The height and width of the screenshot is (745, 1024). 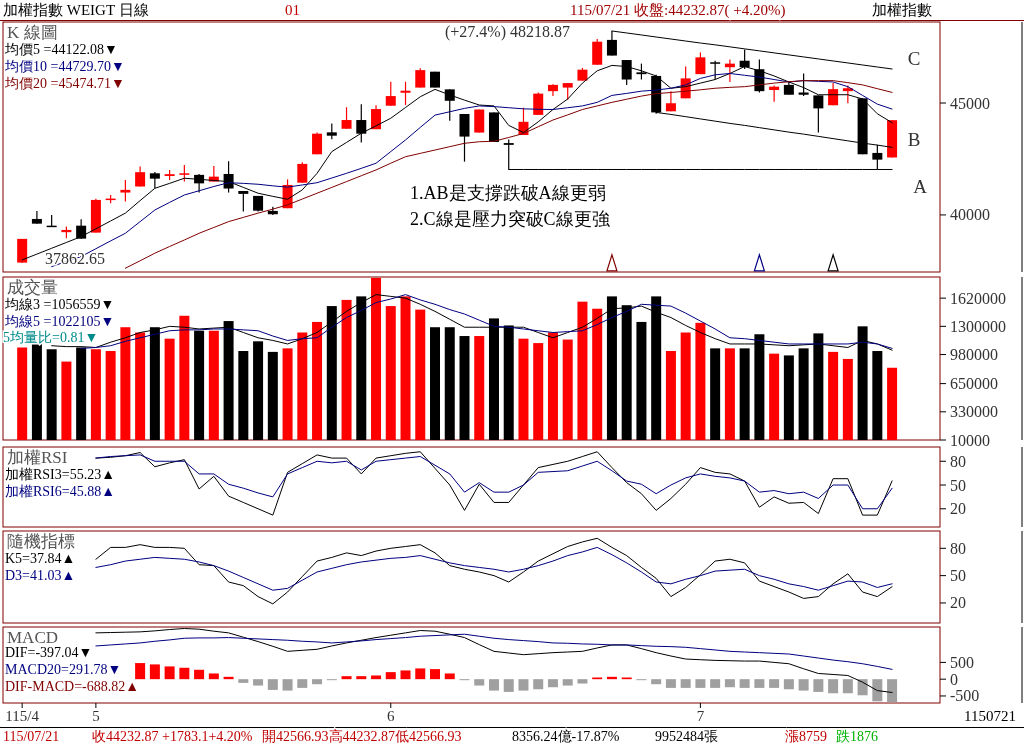 What do you see at coordinates (507, 32) in the screenshot?
I see `annotation: (+27.4%) 48218.87` at bounding box center [507, 32].